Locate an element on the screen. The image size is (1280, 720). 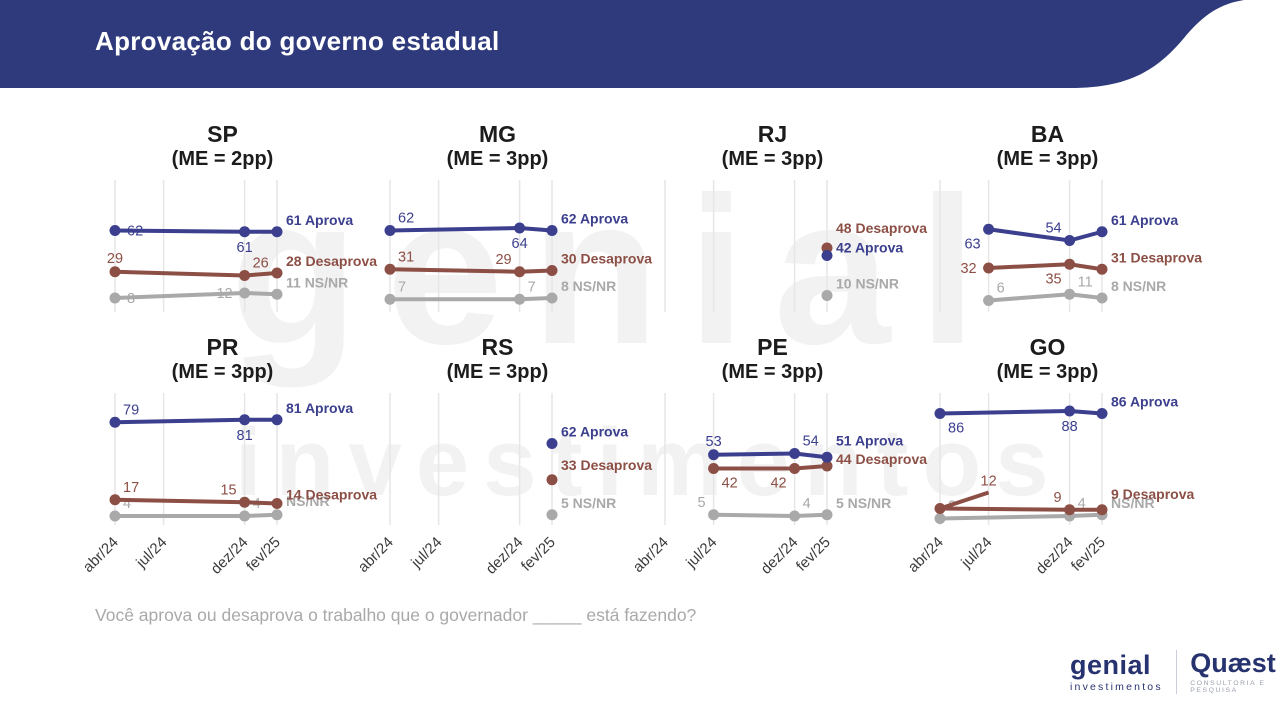
panel-state-label: GO is located at coordinates (1047, 347).